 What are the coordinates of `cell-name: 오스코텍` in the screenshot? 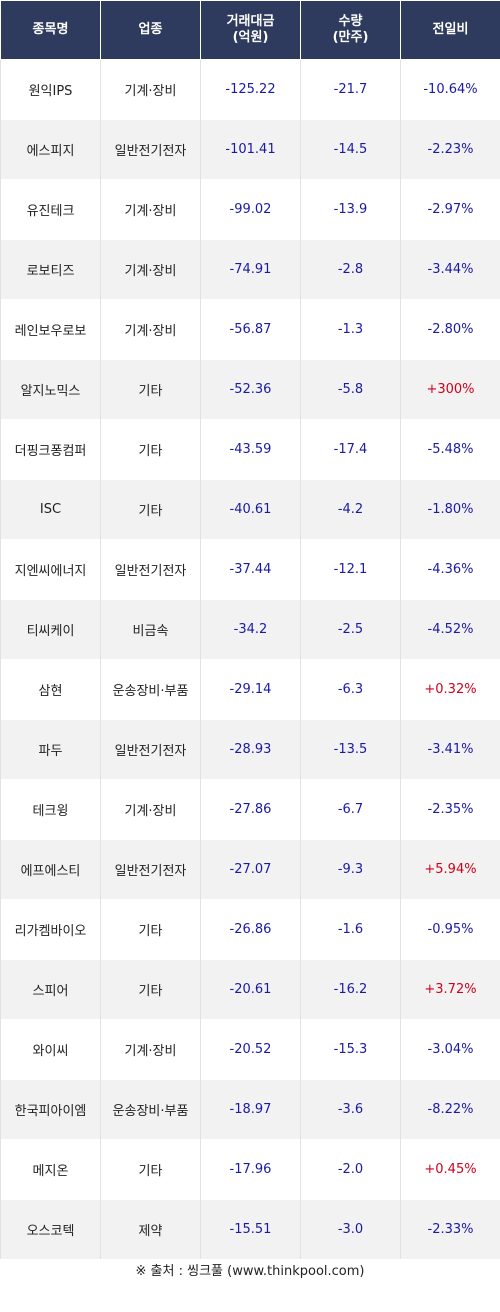 It's located at (50, 1229).